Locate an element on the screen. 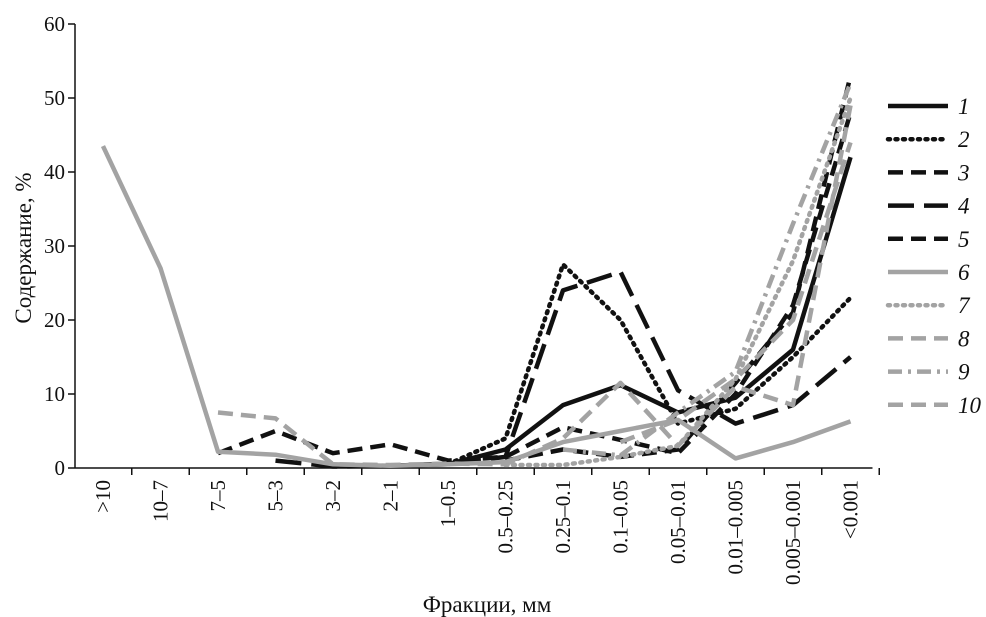 This screenshot has height=617, width=986. legend-label-4: 4 is located at coordinates (964, 206).